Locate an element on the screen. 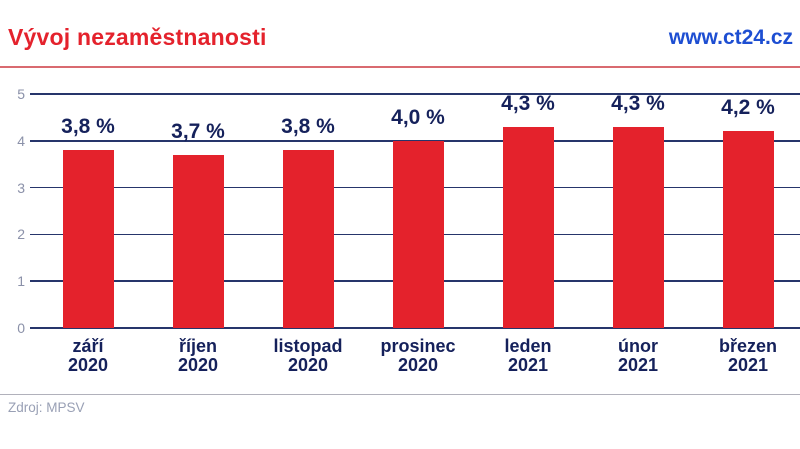 Image resolution: width=800 pixels, height=449 pixels. bar-value-label: 4,0 % is located at coordinates (418, 117).